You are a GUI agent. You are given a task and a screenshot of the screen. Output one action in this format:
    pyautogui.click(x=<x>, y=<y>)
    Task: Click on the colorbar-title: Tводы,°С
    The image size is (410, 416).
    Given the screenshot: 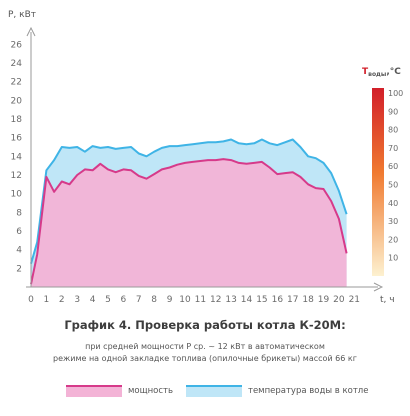 What is the action you would take?
    pyautogui.click(x=381, y=72)
    